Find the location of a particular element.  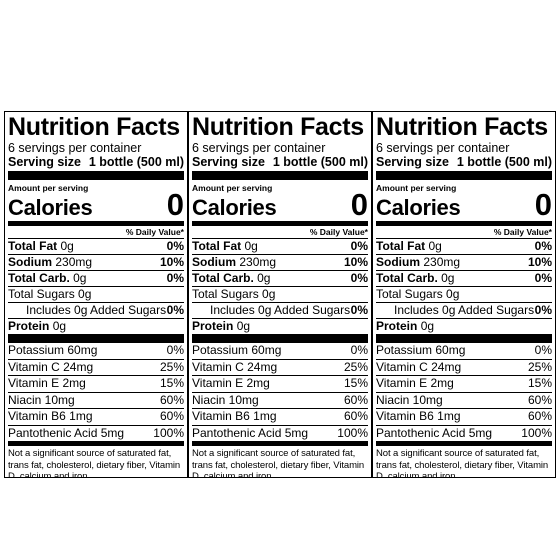

medium-divider is located at coordinates (280, 223).